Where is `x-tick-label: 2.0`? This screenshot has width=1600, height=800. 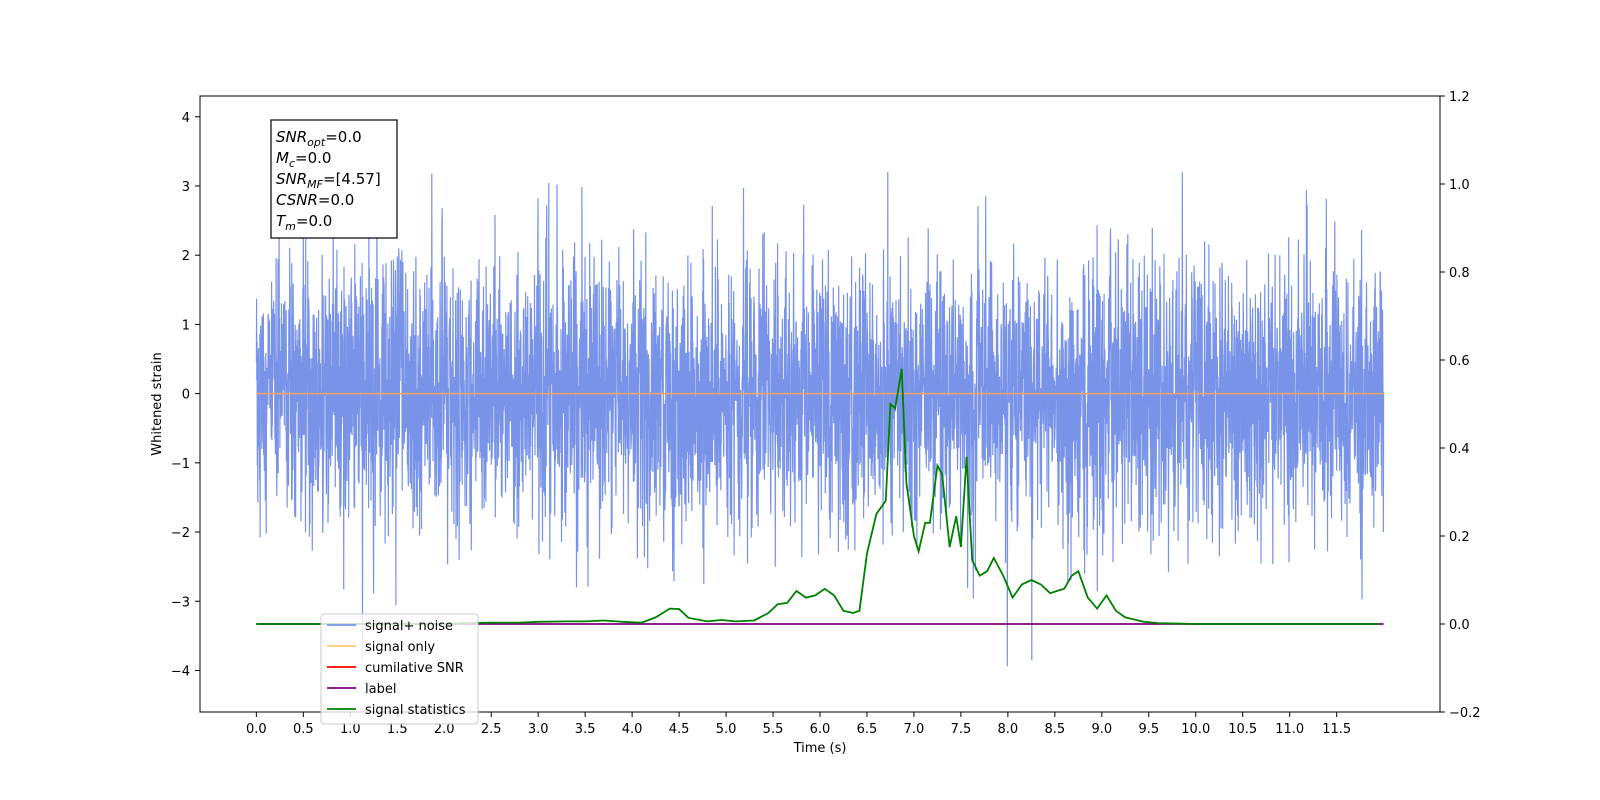 x-tick-label: 2.0 is located at coordinates (444, 729).